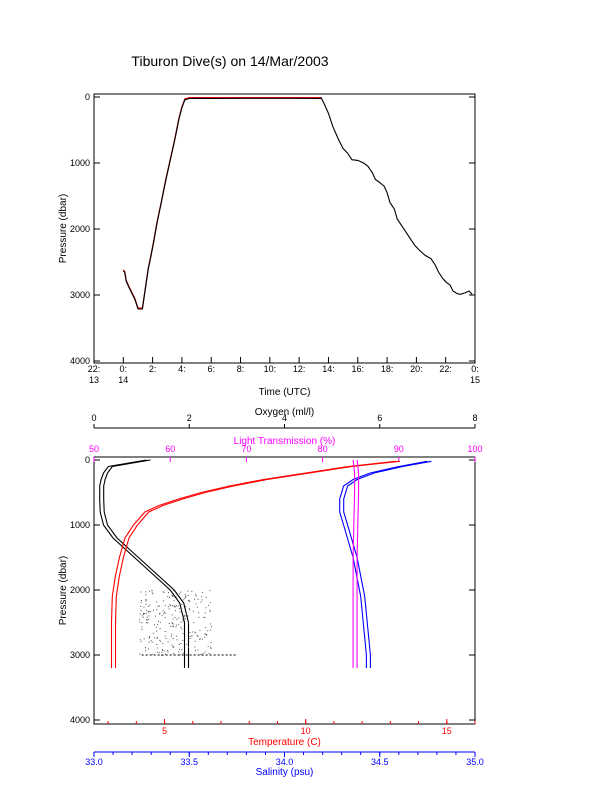 This screenshot has height=785, width=612. What do you see at coordinates (142, 563) in the screenshot?
I see `oxygen-profile` at bounding box center [142, 563].